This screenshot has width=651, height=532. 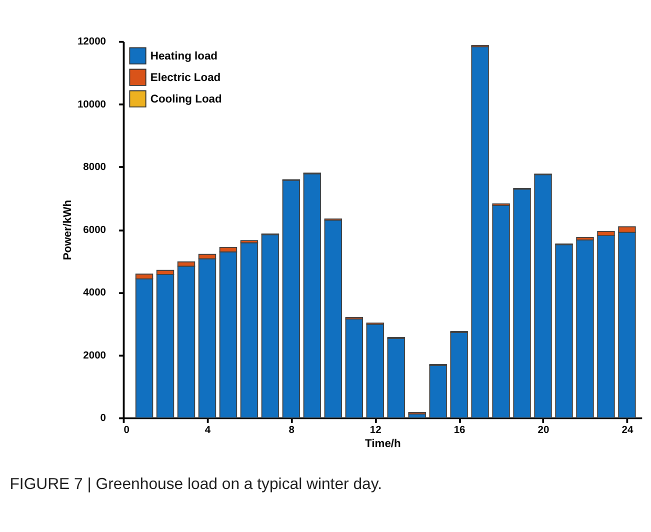 I want to click on x-tick-label: 12, so click(x=376, y=430).